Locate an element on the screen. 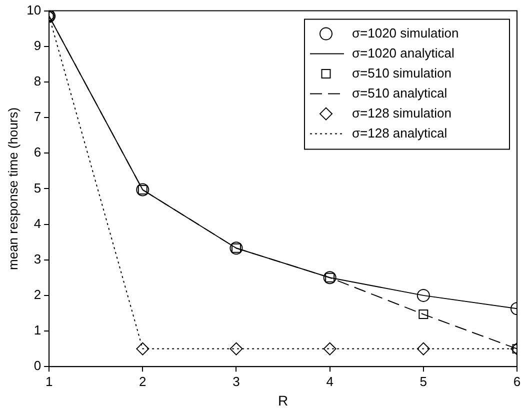 The width and height of the screenshot is (525, 412). y-tick-label: 1 is located at coordinates (38, 330).